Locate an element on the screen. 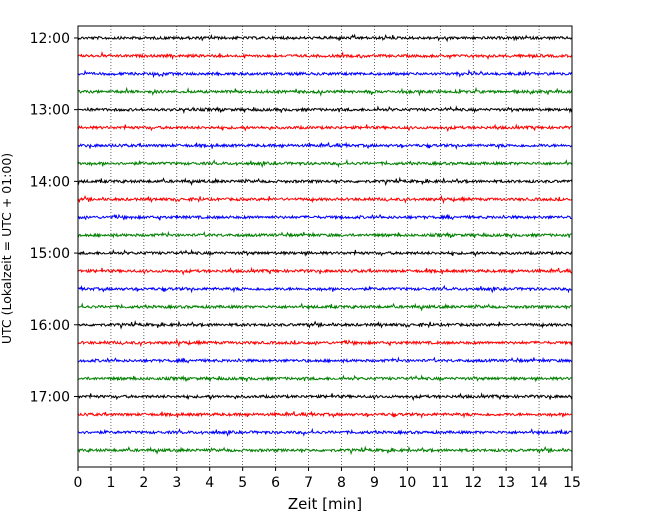 This screenshot has height=525, width=650. x-axis-label: Zeit [min] is located at coordinates (325, 504).